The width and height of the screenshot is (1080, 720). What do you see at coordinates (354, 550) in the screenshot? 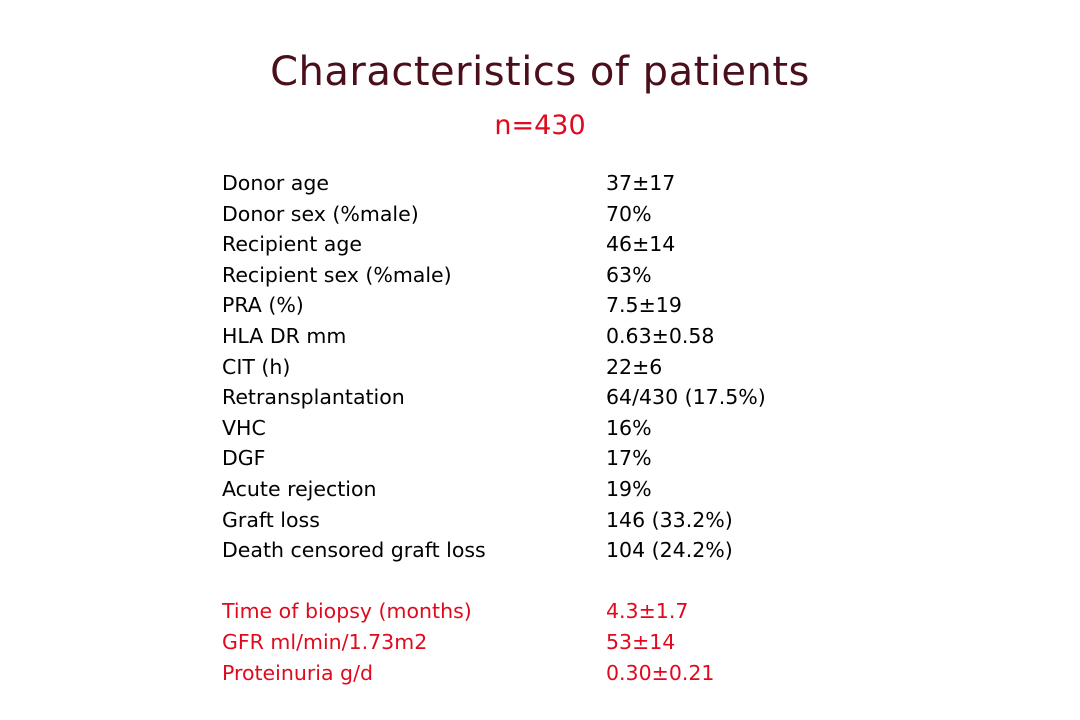
I see `row-label: Death censored graft loss` at bounding box center [354, 550].